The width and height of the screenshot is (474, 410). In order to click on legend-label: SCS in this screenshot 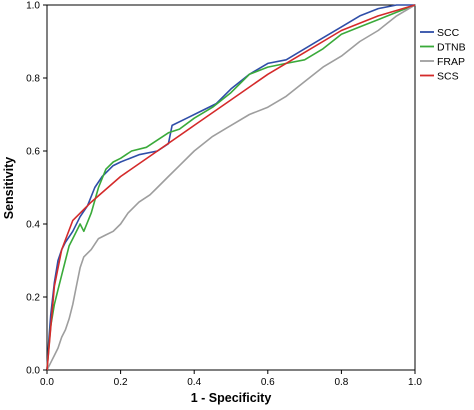, I will do `click(448, 76)`.